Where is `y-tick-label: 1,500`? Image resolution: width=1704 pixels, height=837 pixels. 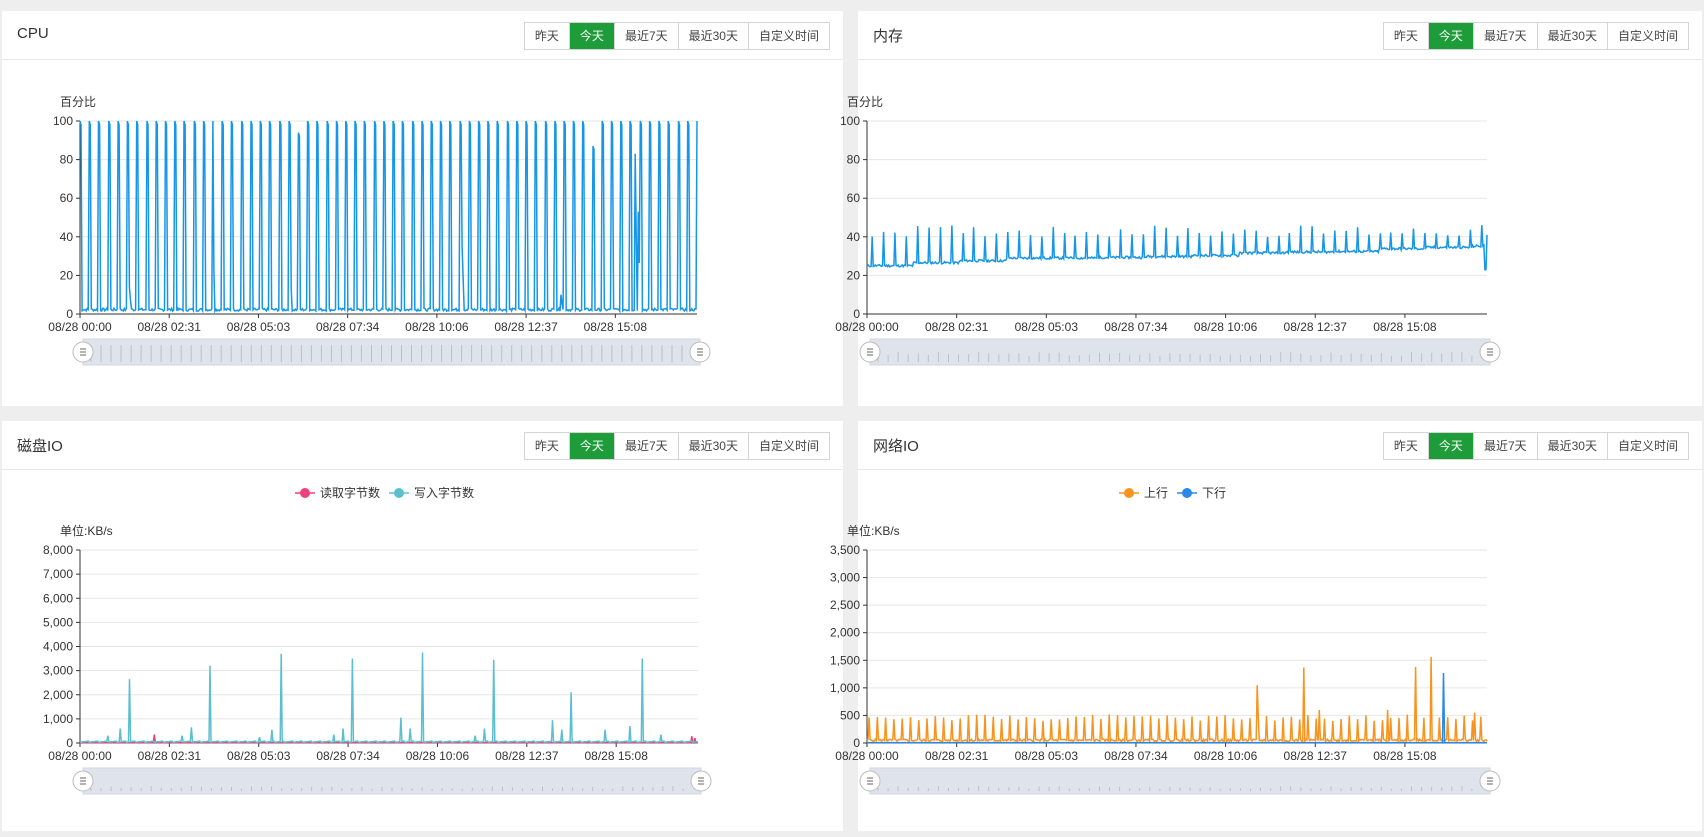 y-tick-label: 1,500 is located at coordinates (845, 660).